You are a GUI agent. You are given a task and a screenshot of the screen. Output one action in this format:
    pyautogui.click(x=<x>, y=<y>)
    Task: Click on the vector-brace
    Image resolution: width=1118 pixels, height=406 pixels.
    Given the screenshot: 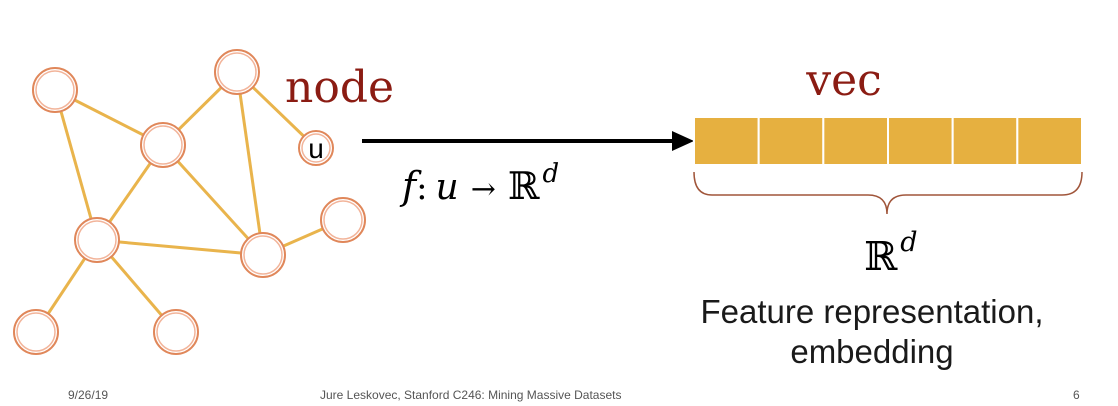 What is the action you would take?
    pyautogui.click(x=888, y=193)
    